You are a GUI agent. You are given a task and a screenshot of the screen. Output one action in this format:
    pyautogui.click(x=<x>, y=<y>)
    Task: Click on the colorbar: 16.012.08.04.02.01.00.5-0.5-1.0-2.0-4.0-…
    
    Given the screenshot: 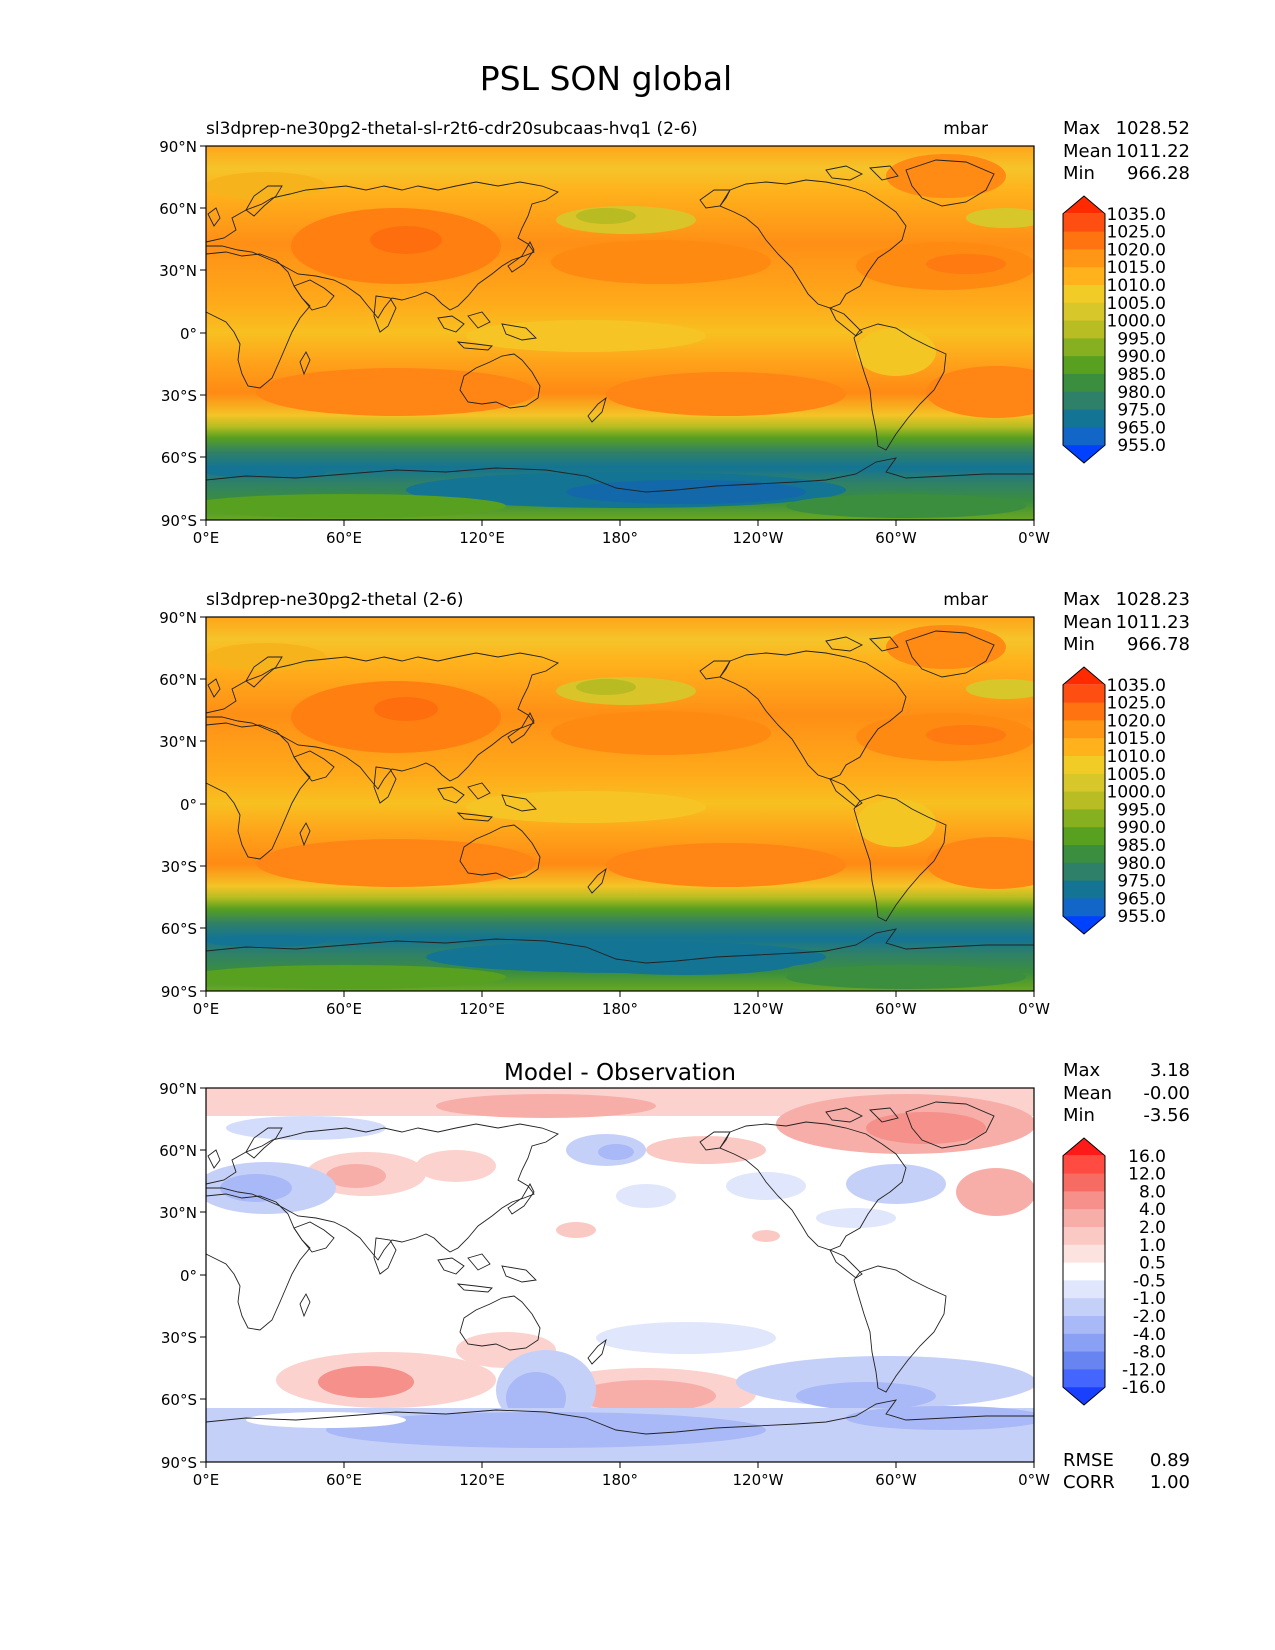 What is the action you would take?
    pyautogui.click(x=1114, y=1271)
    